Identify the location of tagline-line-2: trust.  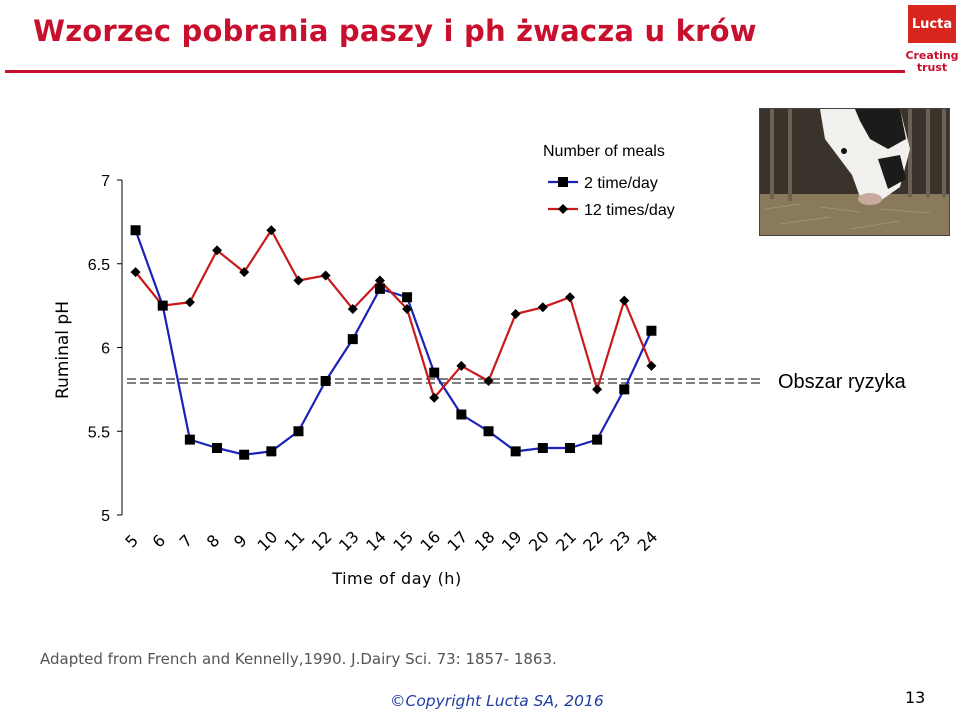
(932, 67).